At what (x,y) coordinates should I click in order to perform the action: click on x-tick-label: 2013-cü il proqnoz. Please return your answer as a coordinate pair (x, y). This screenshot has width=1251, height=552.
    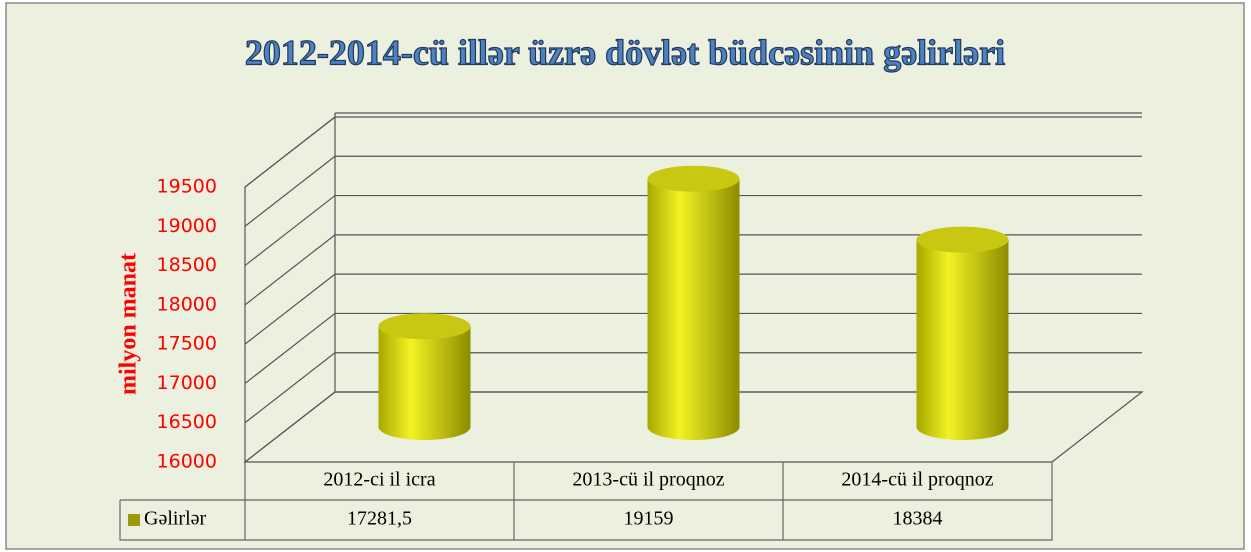
    Looking at the image, I should click on (648, 480).